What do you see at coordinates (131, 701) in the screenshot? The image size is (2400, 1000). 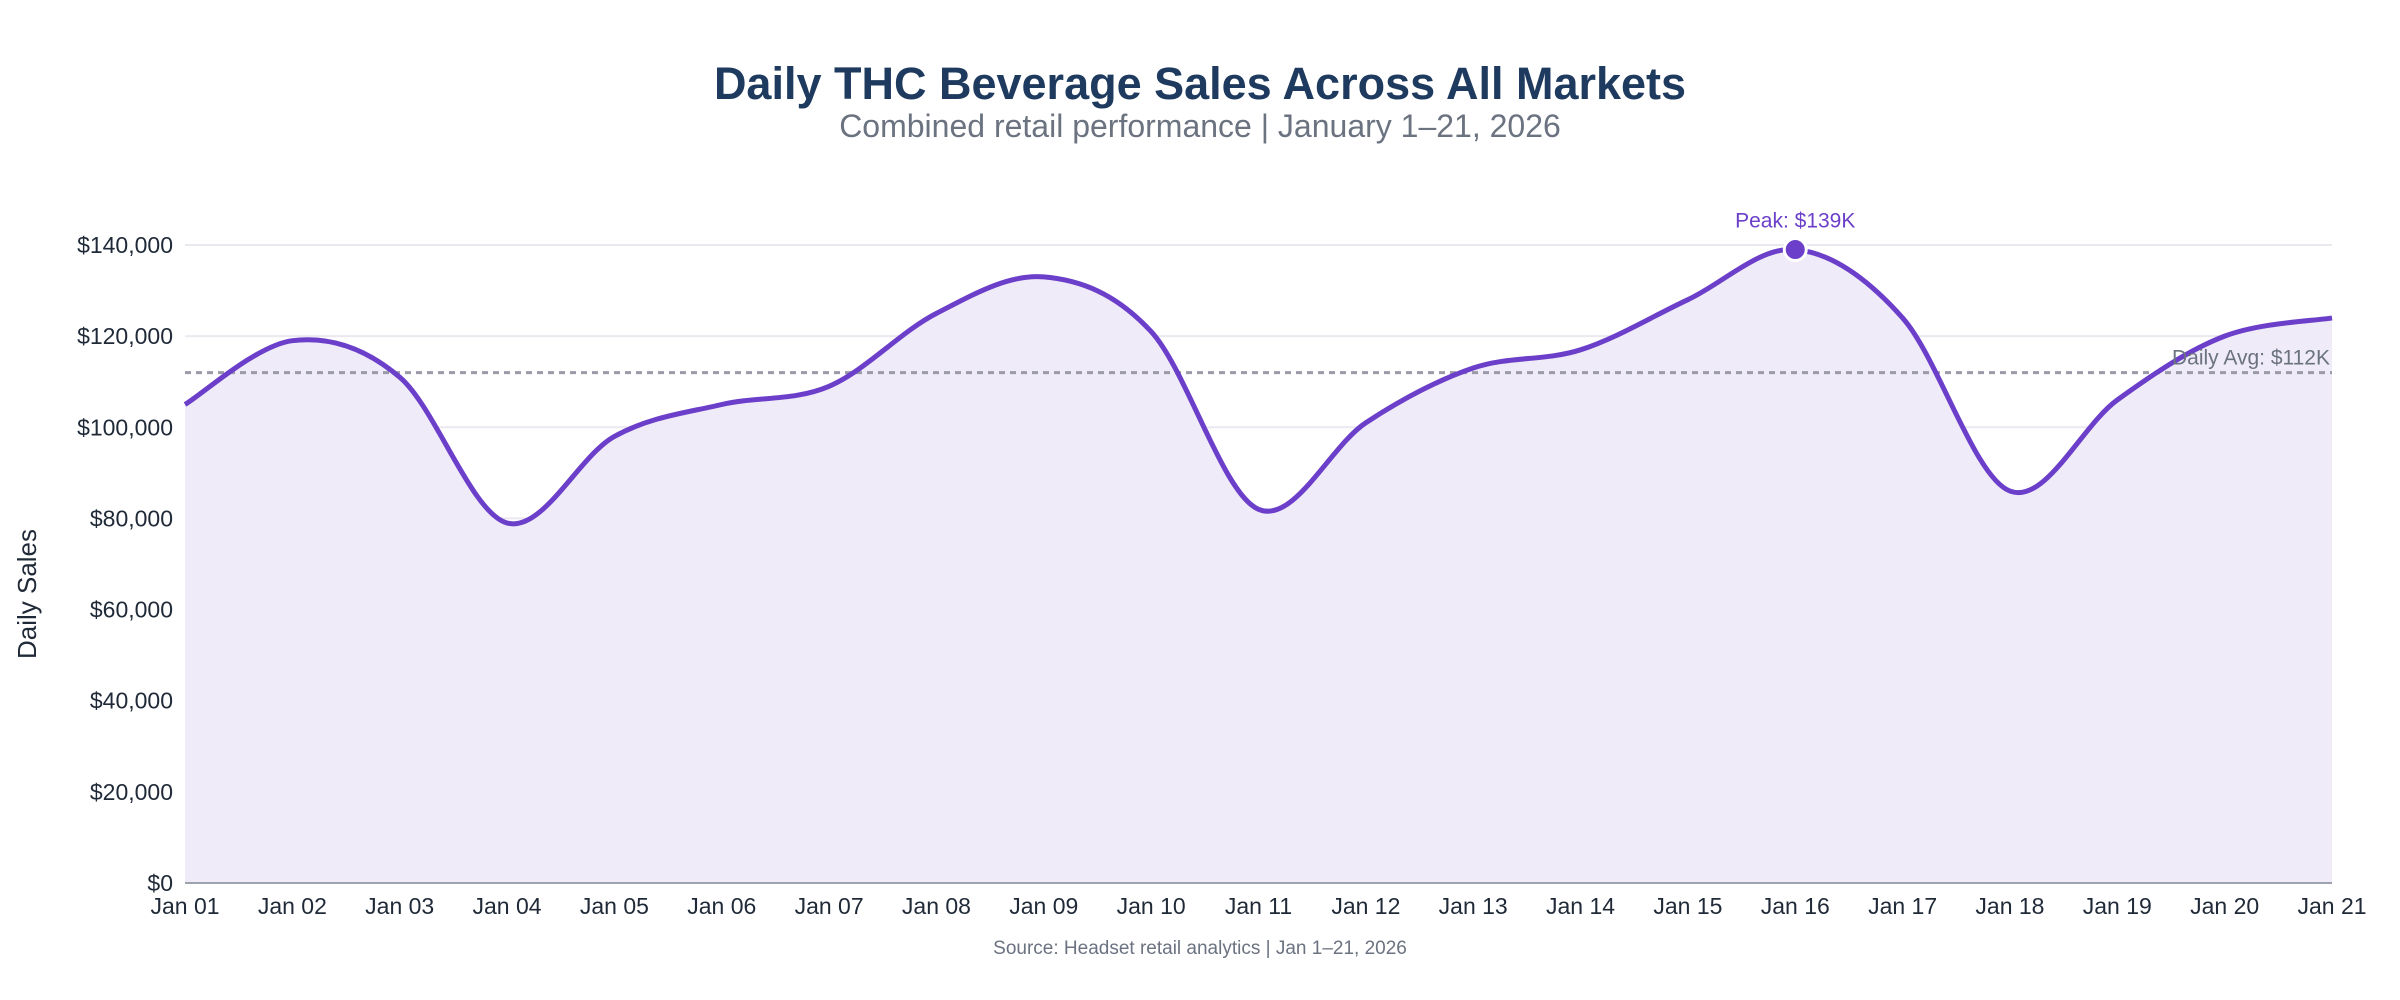 I see `y-tick-label: $40,000` at bounding box center [131, 701].